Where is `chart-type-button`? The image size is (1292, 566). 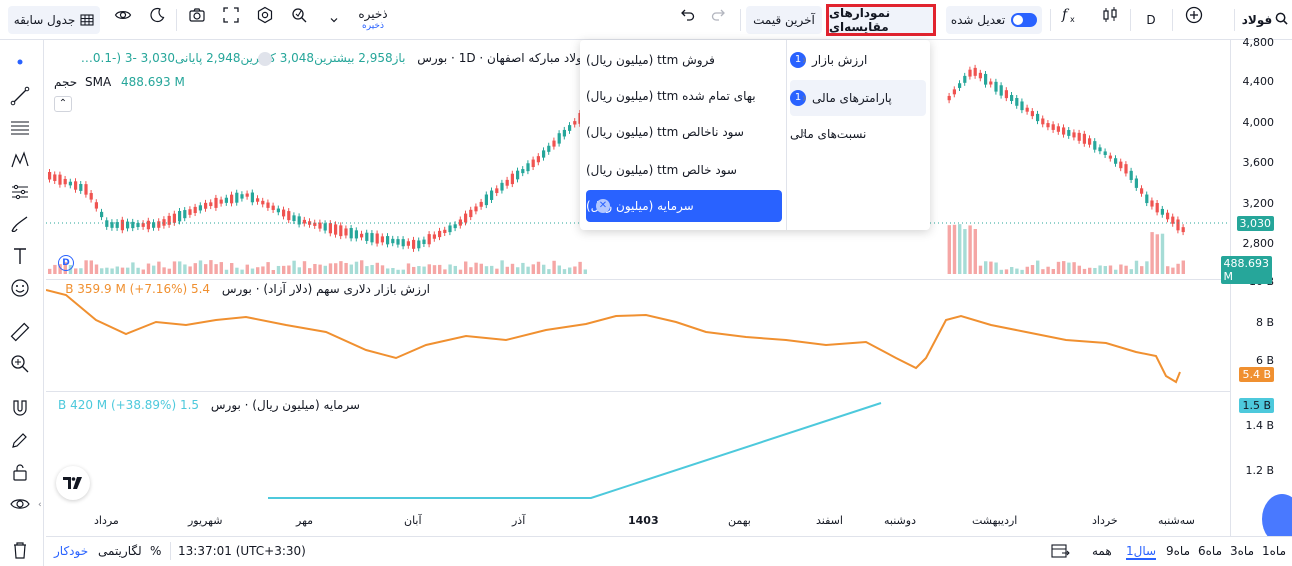
chart-type-button is located at coordinates (1110, 15).